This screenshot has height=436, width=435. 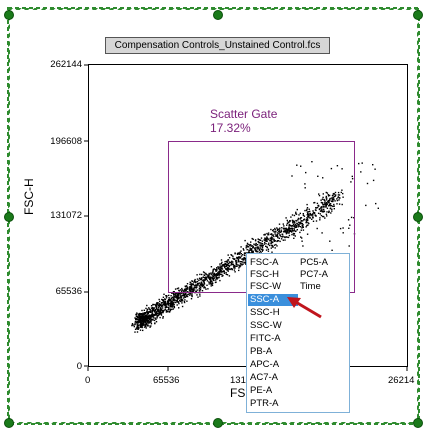 I want to click on resize-handle-bottom-left, so click(x=9, y=423).